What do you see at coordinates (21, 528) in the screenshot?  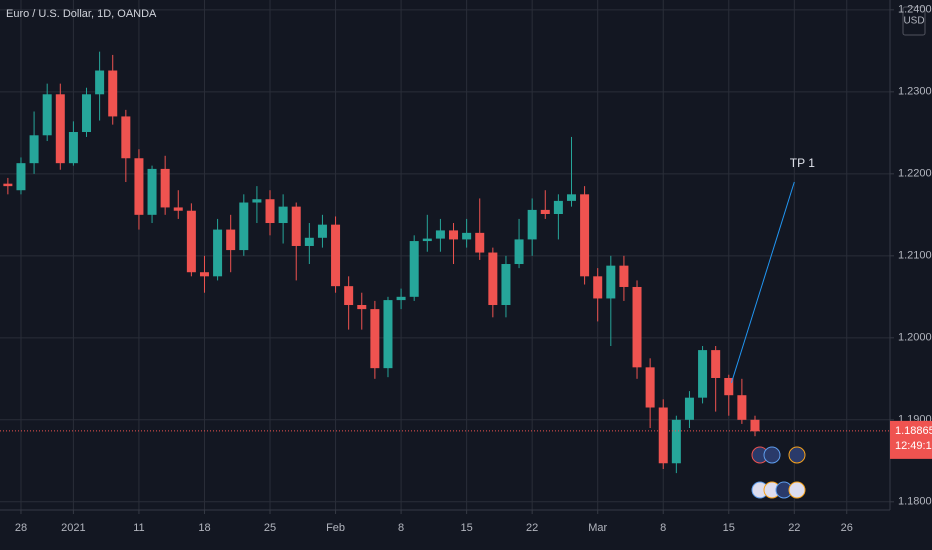 I see `x-tick-label: 28` at bounding box center [21, 528].